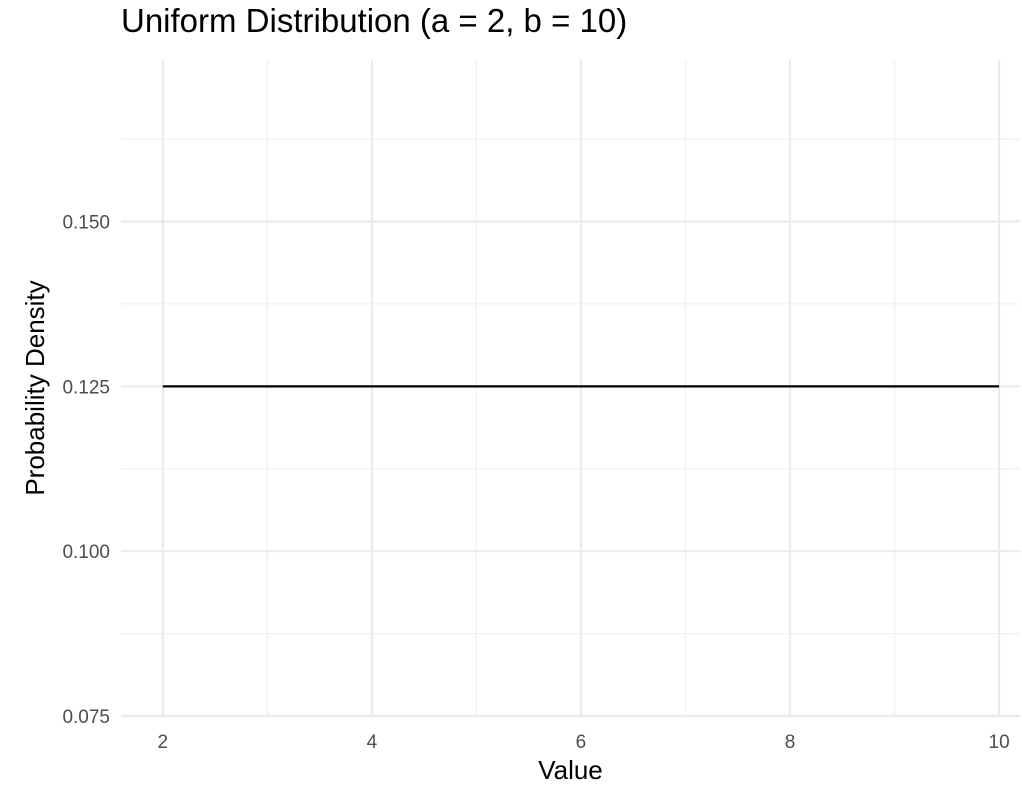  I want to click on y-tick-label: 0.125, so click(86, 387).